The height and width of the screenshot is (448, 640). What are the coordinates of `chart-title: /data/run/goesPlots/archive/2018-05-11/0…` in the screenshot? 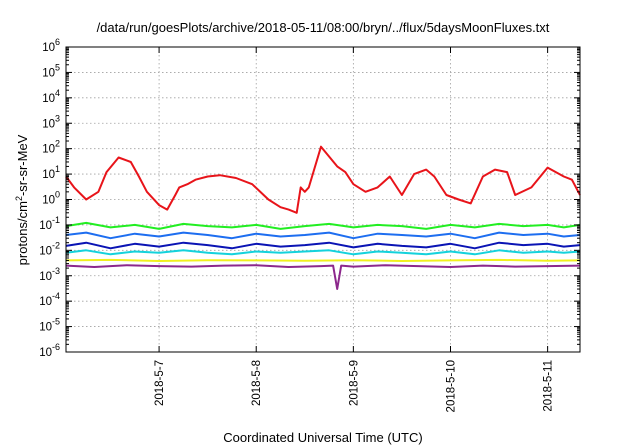 It's located at (323, 27).